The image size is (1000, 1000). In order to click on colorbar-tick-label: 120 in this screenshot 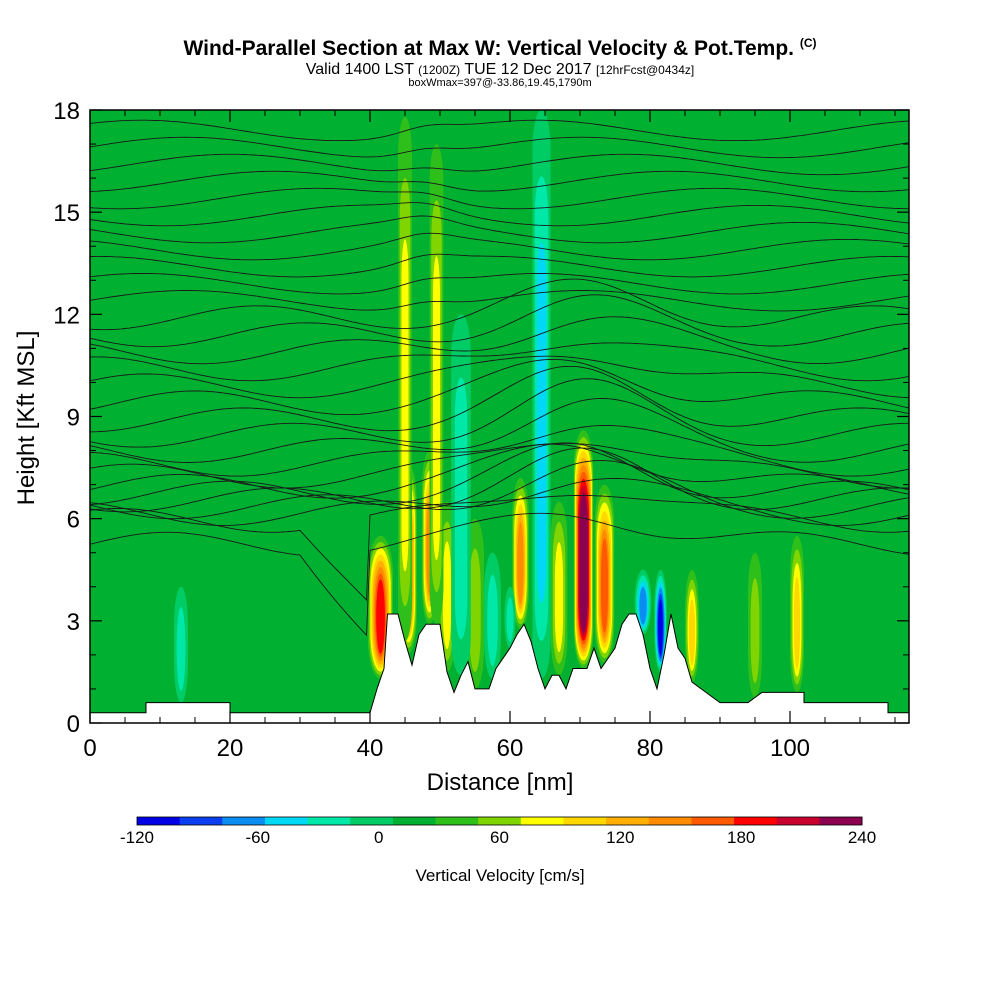, I will do `click(620, 837)`.